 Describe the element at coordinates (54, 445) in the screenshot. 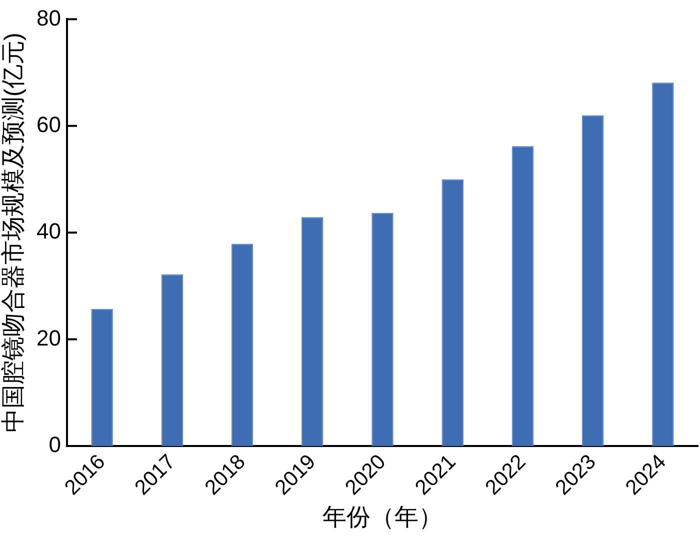

I see `y-tick-label: 0` at that location.